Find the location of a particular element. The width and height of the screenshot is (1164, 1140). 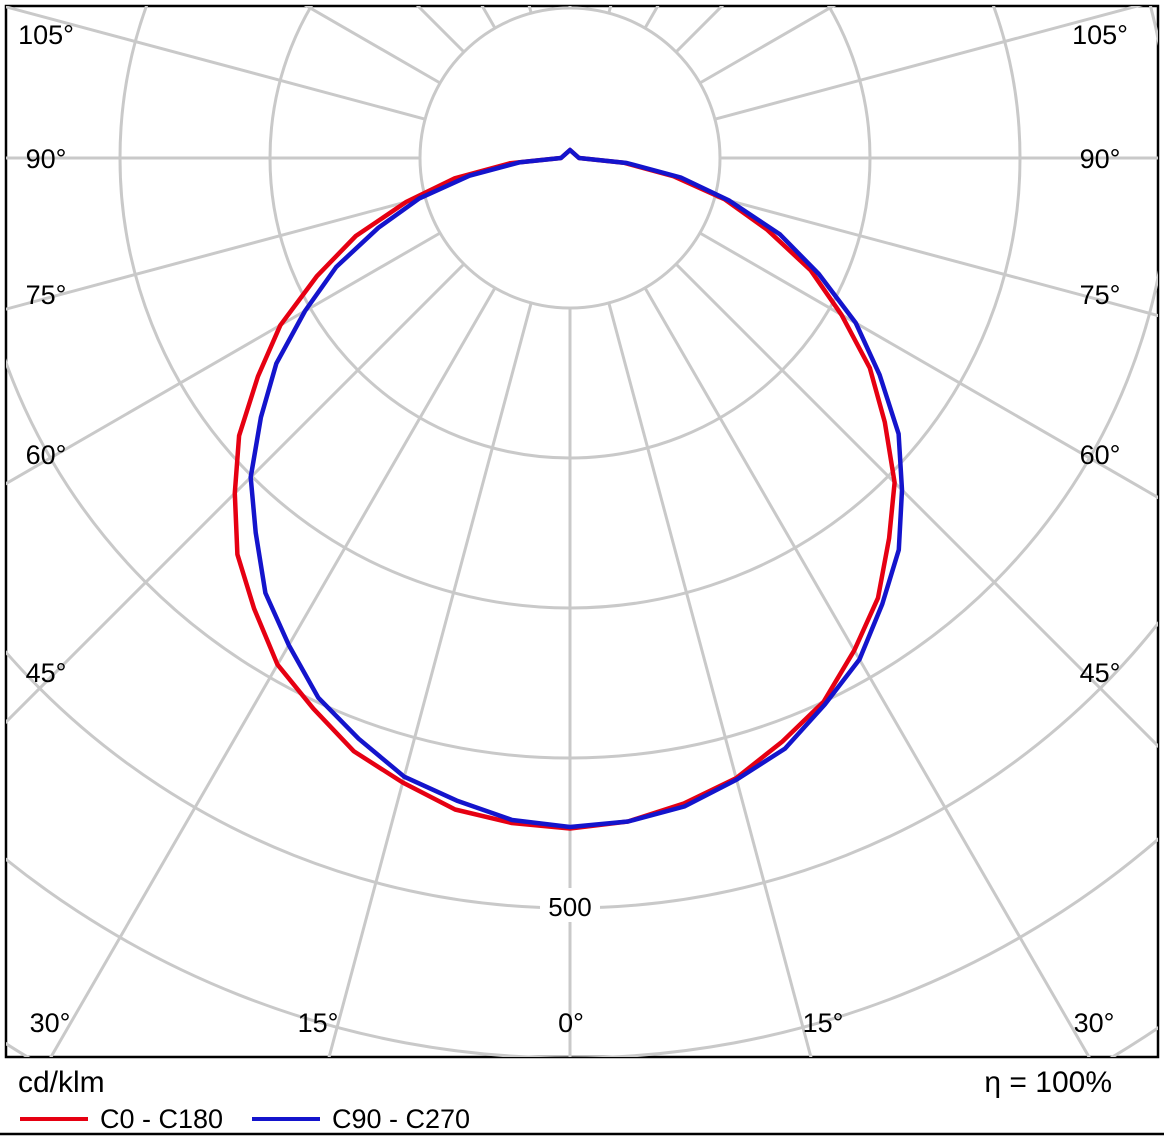

grid-spoke-60-left is located at coordinates (223, 358).